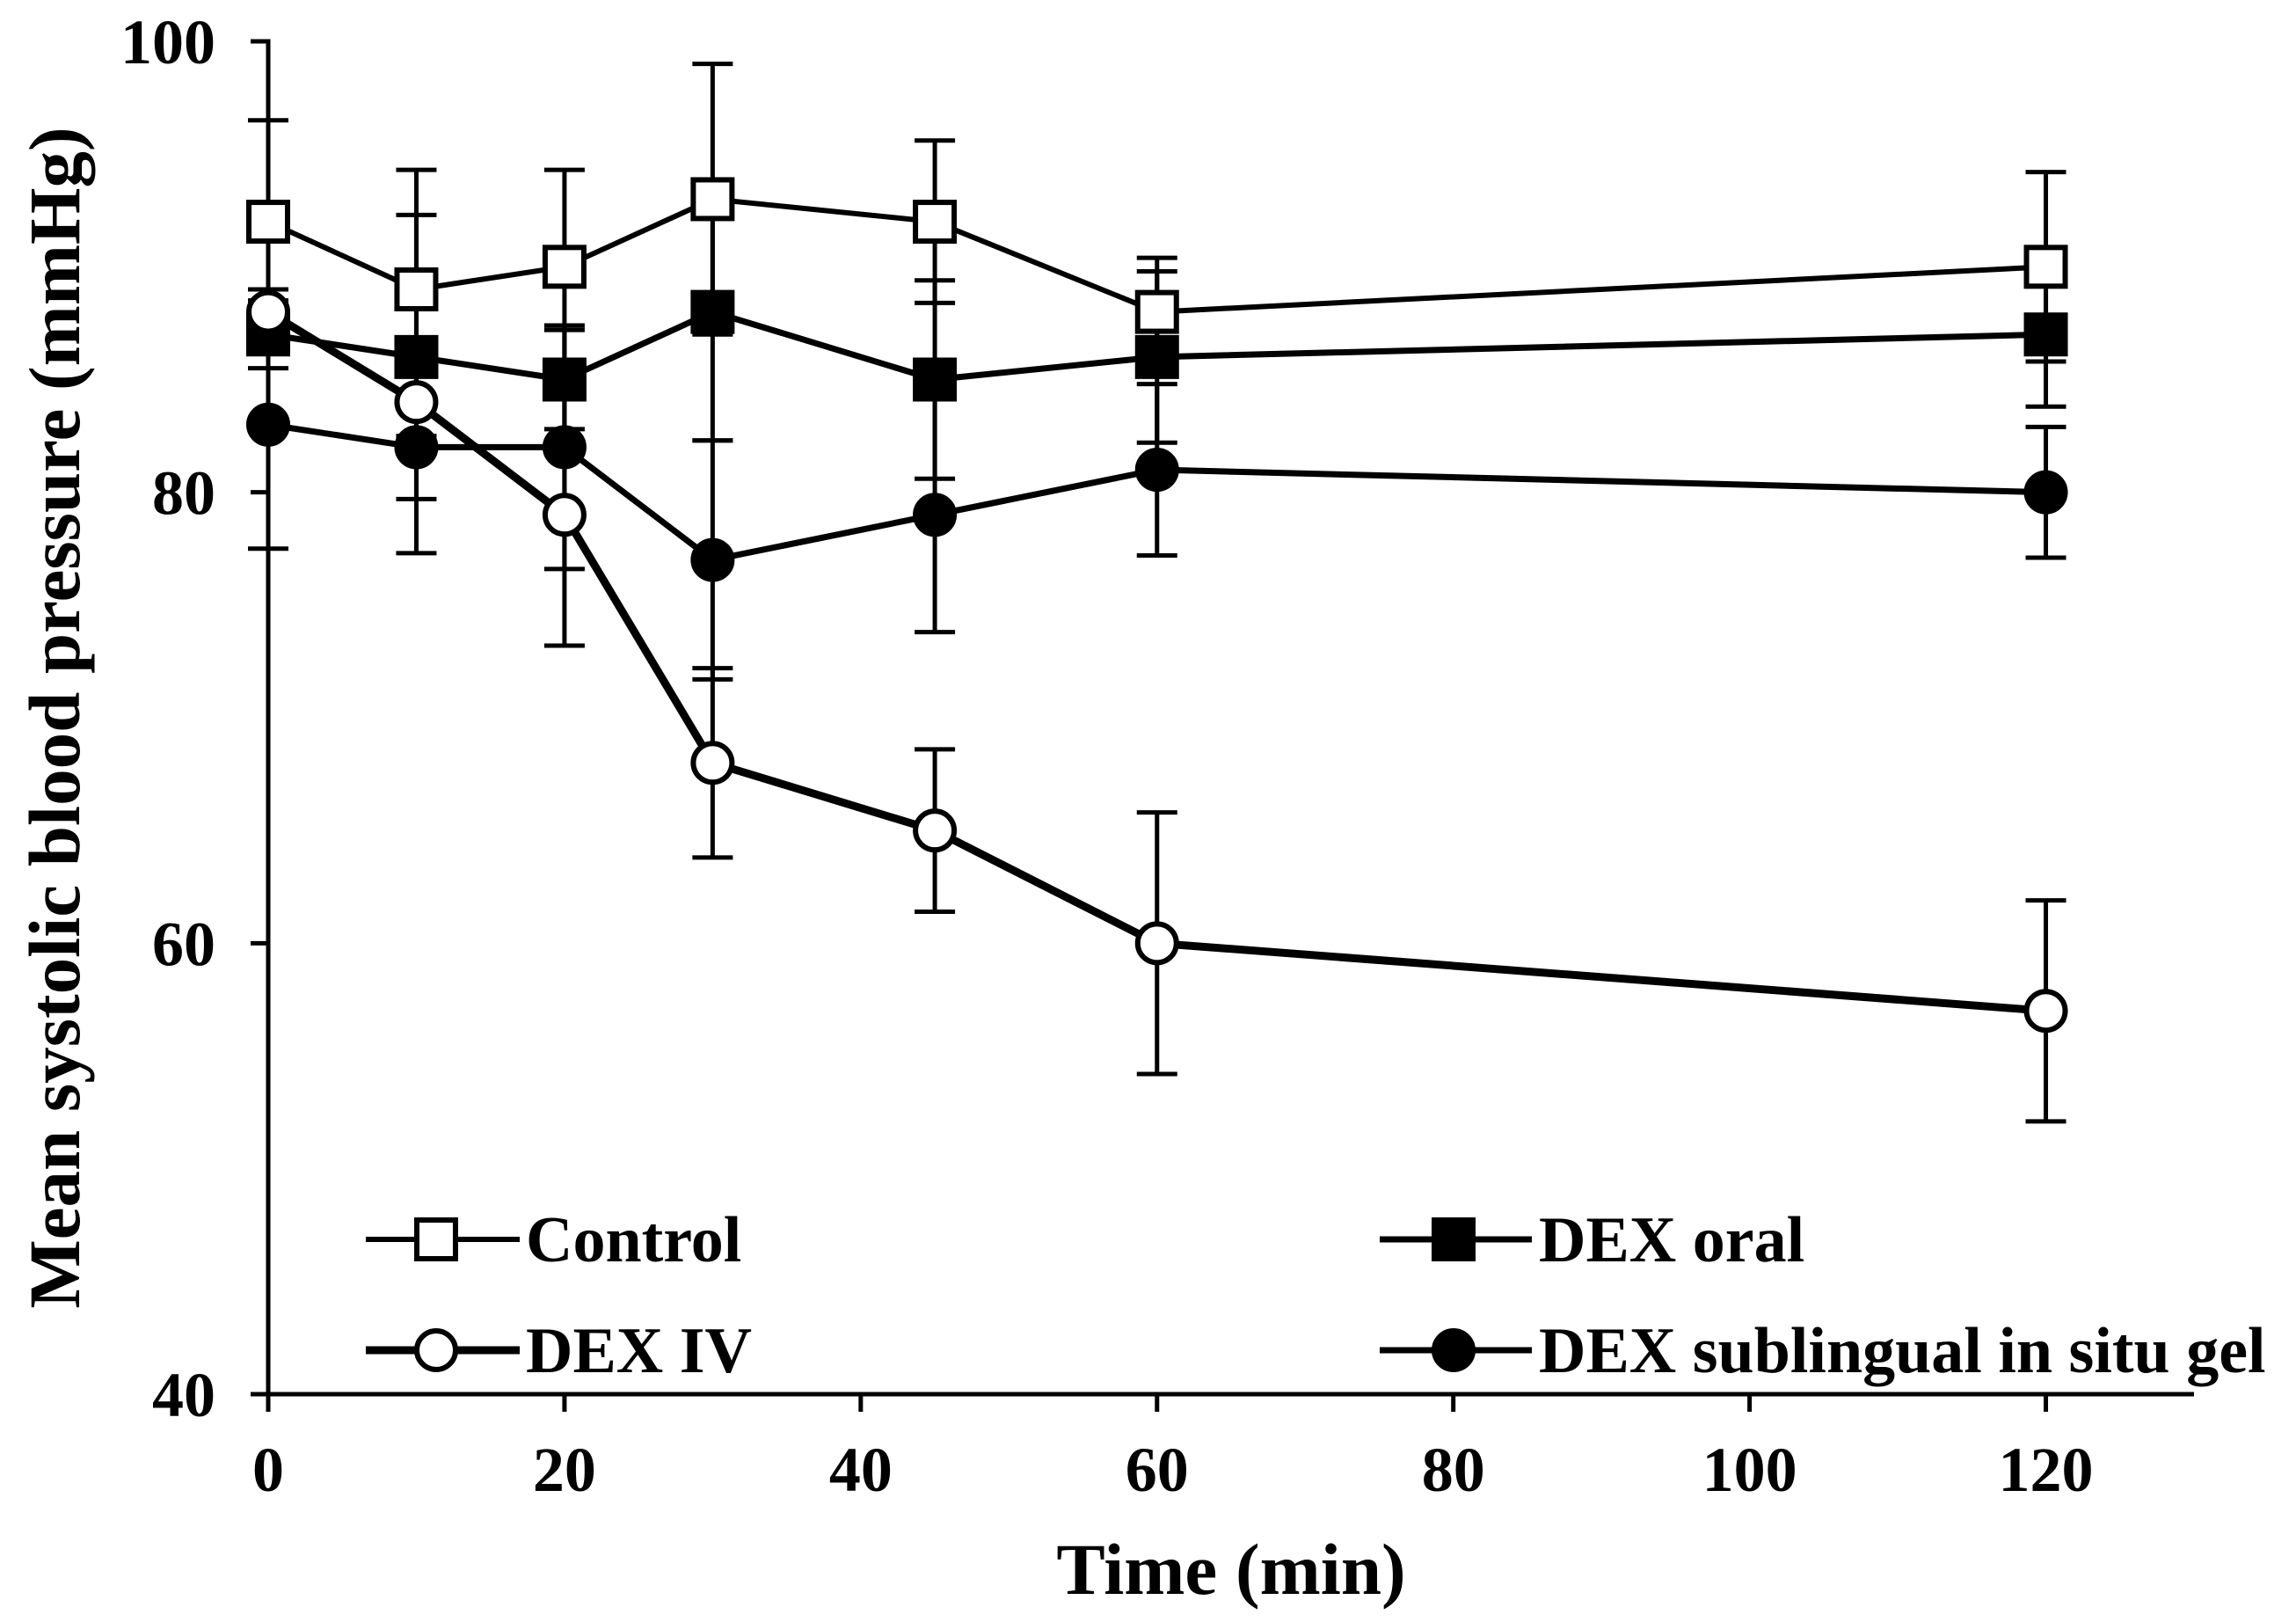 This screenshot has width=2296, height=1622. Describe the element at coordinates (1158, 1470) in the screenshot. I see `x-tick-label: 60` at that location.